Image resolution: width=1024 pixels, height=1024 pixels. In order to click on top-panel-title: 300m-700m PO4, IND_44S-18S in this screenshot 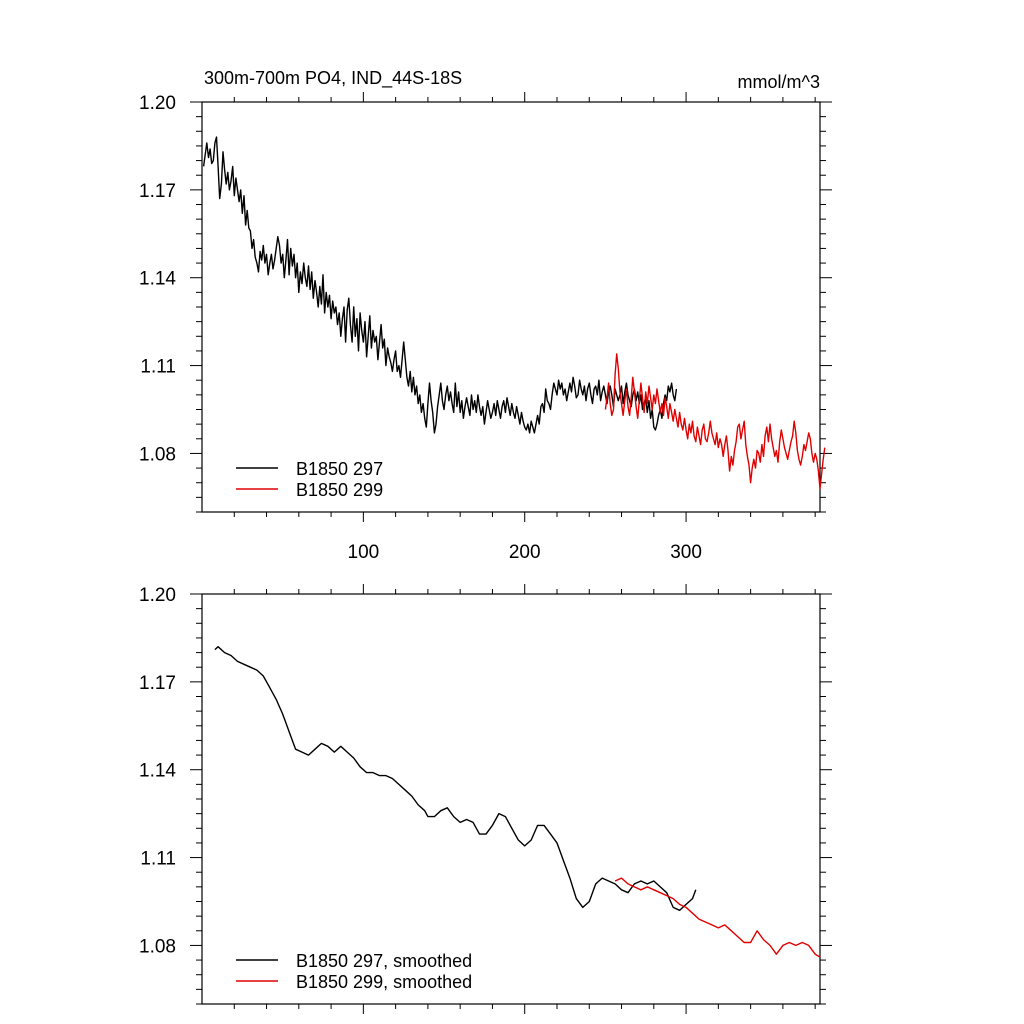, I will do `click(333, 78)`.